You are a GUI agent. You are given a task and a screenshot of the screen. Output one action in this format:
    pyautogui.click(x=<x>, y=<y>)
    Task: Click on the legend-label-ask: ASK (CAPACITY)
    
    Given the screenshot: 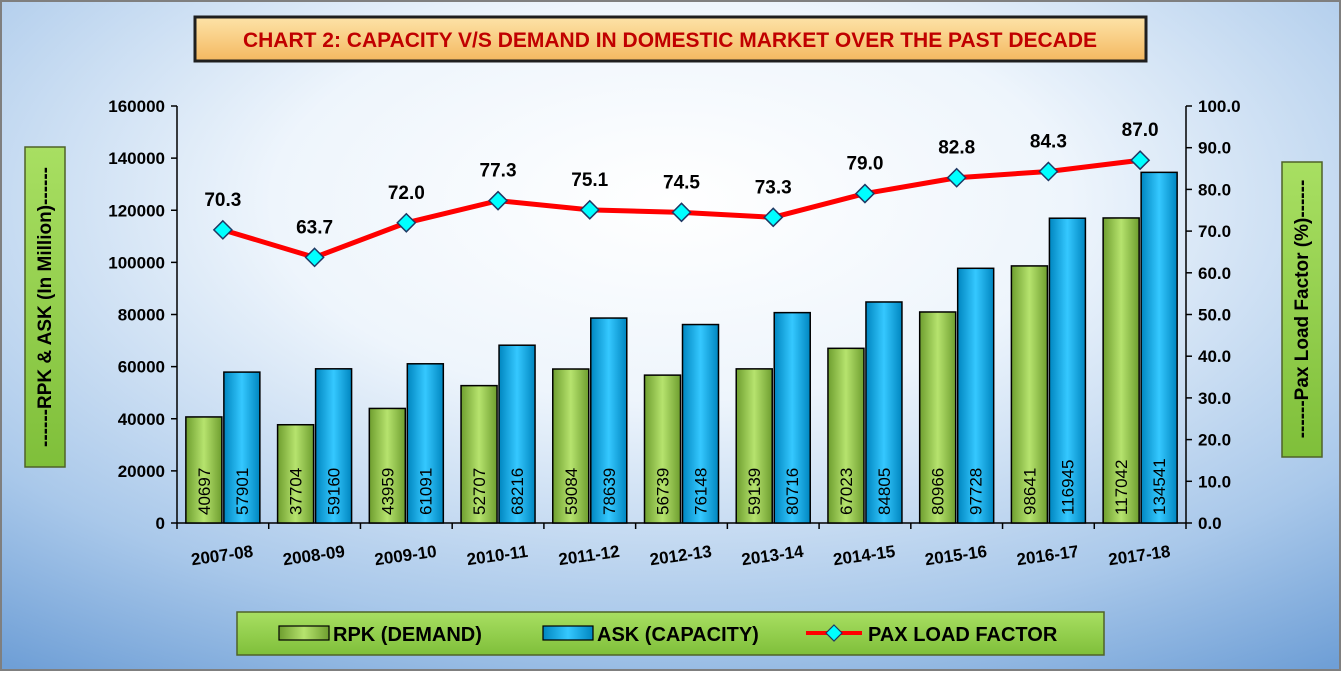 What is the action you would take?
    pyautogui.click(x=678, y=635)
    